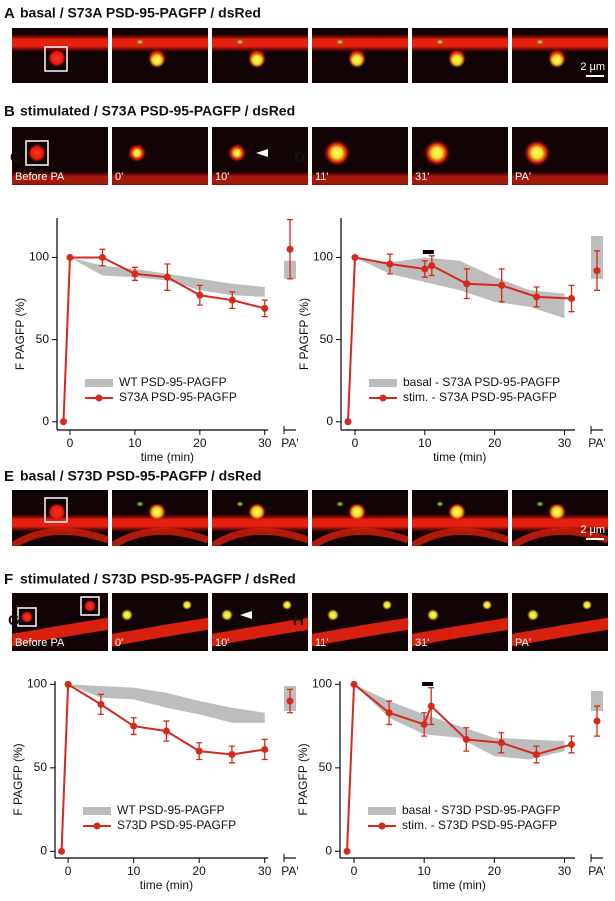 The width and height of the screenshot is (615, 901). I want to click on legend-label: basal - S73D PSD-95-PAGFP, so click(481, 810).